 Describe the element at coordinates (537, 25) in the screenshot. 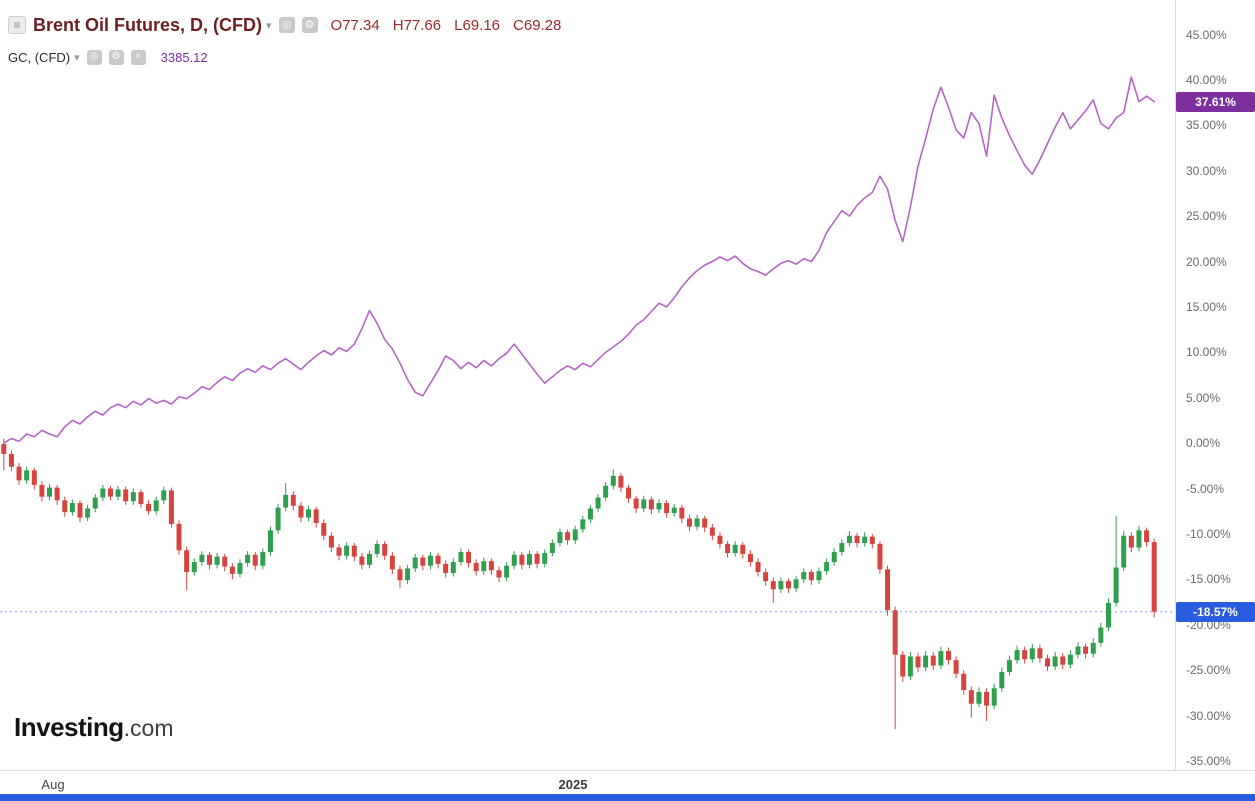

I see `ohlc-close: C69.28` at that location.